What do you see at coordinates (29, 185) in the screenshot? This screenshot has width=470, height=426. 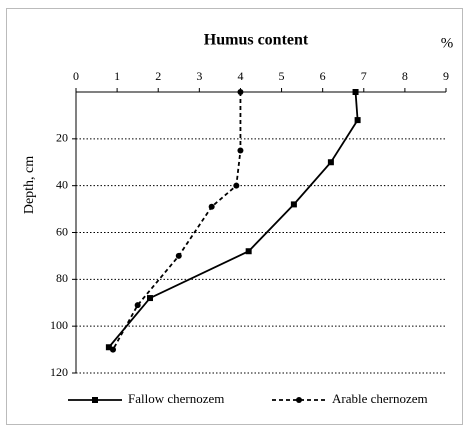 I see `y-axis-label: Depth, cm` at bounding box center [29, 185].